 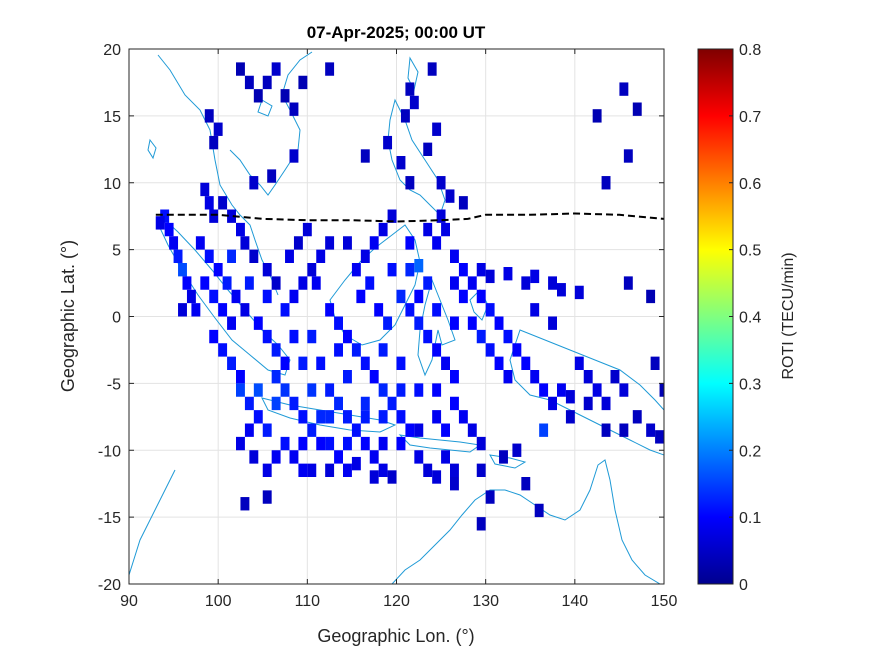 I want to click on x-tick-label: 140, so click(x=574, y=601).